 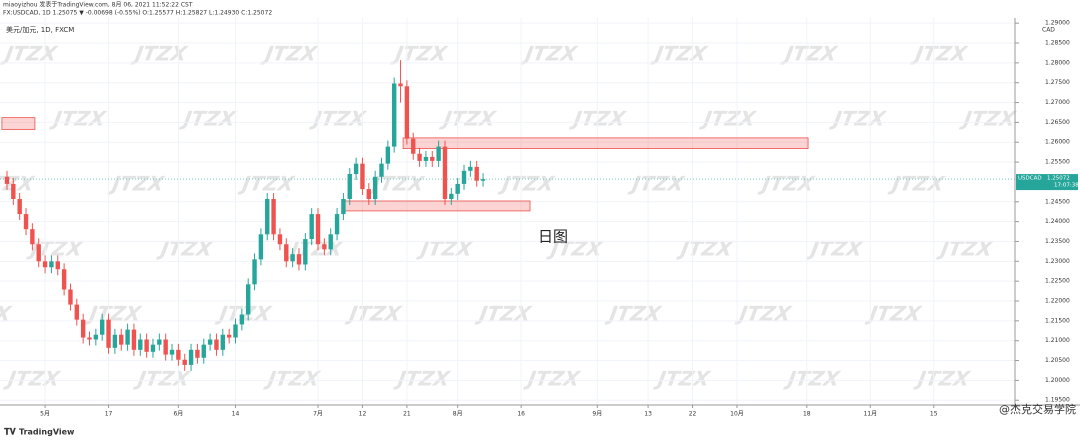 What do you see at coordinates (1057, 400) in the screenshot?
I see `y-tick-label: 1.19500` at bounding box center [1057, 400].